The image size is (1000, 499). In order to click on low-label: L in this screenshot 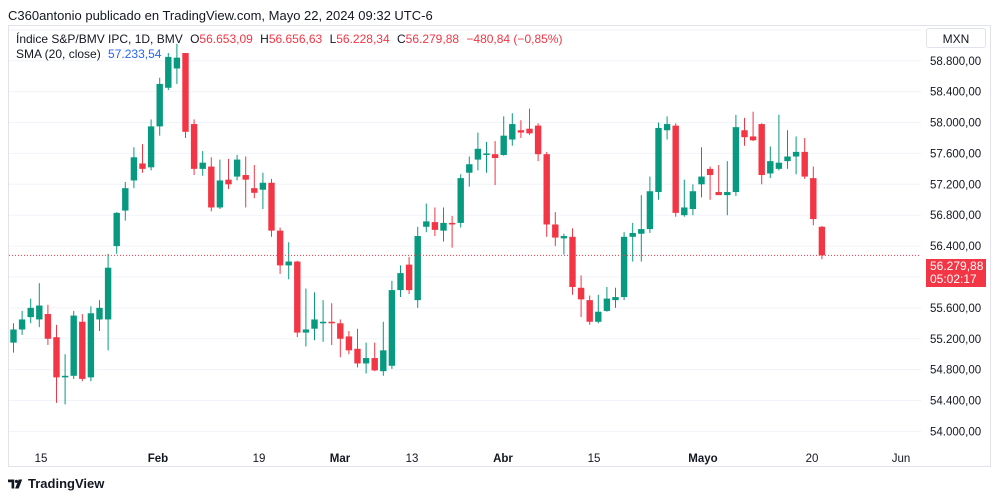, I will do `click(333, 39)`.